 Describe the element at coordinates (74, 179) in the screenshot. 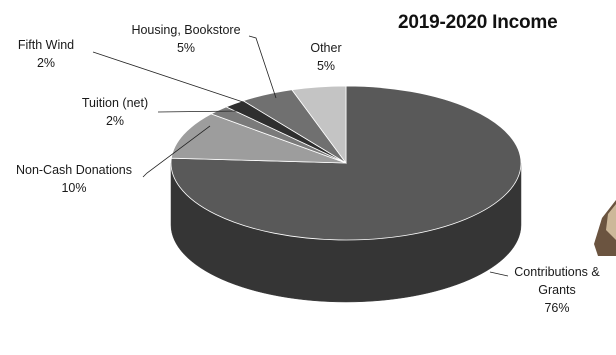

I see `slice-label-1: Non-Cash Donations 10%` at that location.